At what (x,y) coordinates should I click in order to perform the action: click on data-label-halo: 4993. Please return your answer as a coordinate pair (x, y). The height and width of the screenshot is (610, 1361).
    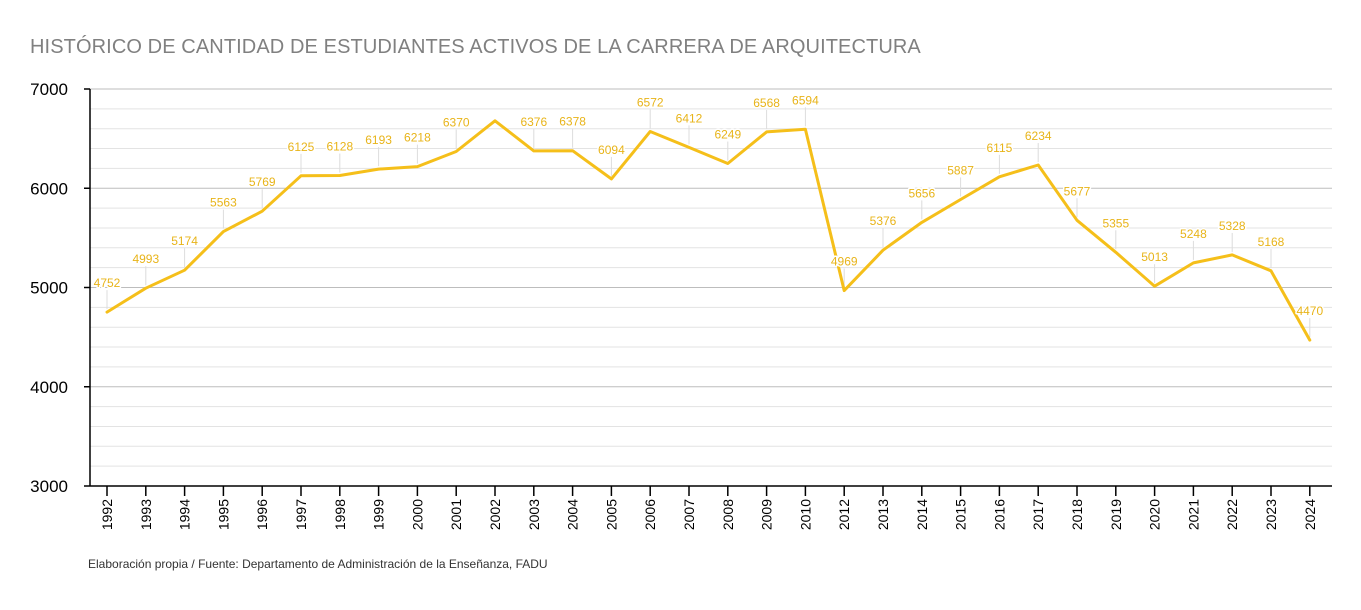
    Looking at the image, I should click on (145, 259).